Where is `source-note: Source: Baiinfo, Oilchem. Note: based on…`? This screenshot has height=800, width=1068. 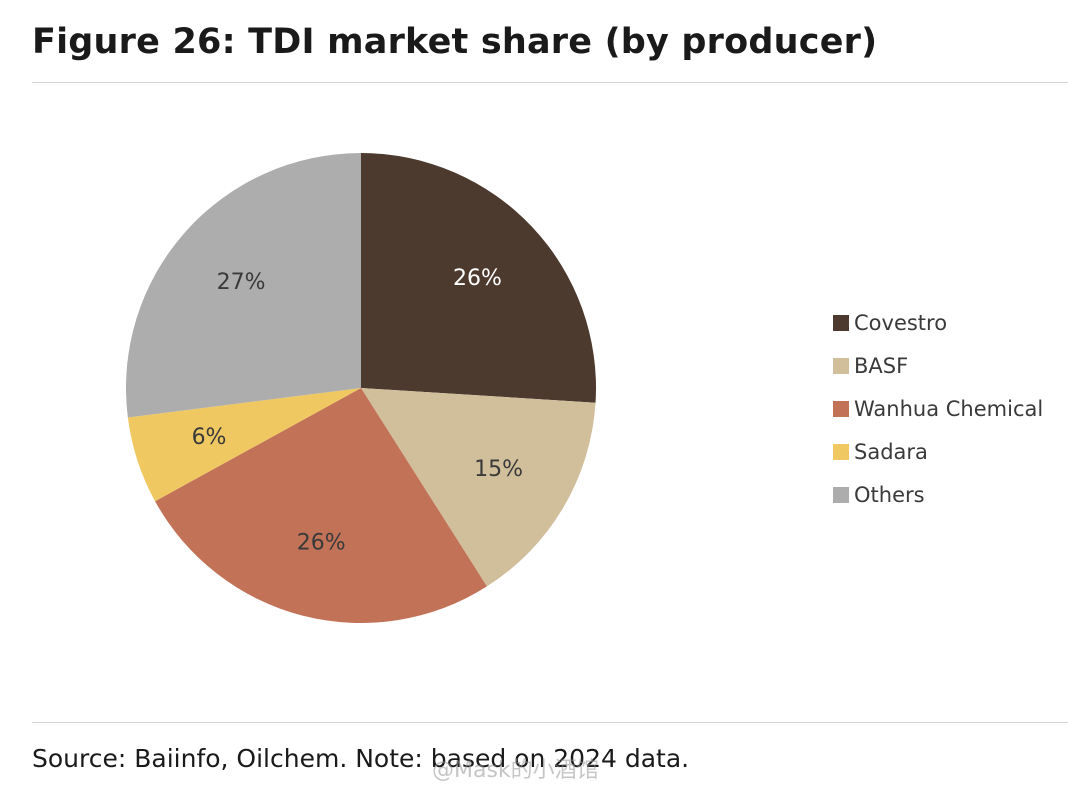 source-note: Source: Baiinfo, Oilchem. Note: based on… is located at coordinates (361, 758).